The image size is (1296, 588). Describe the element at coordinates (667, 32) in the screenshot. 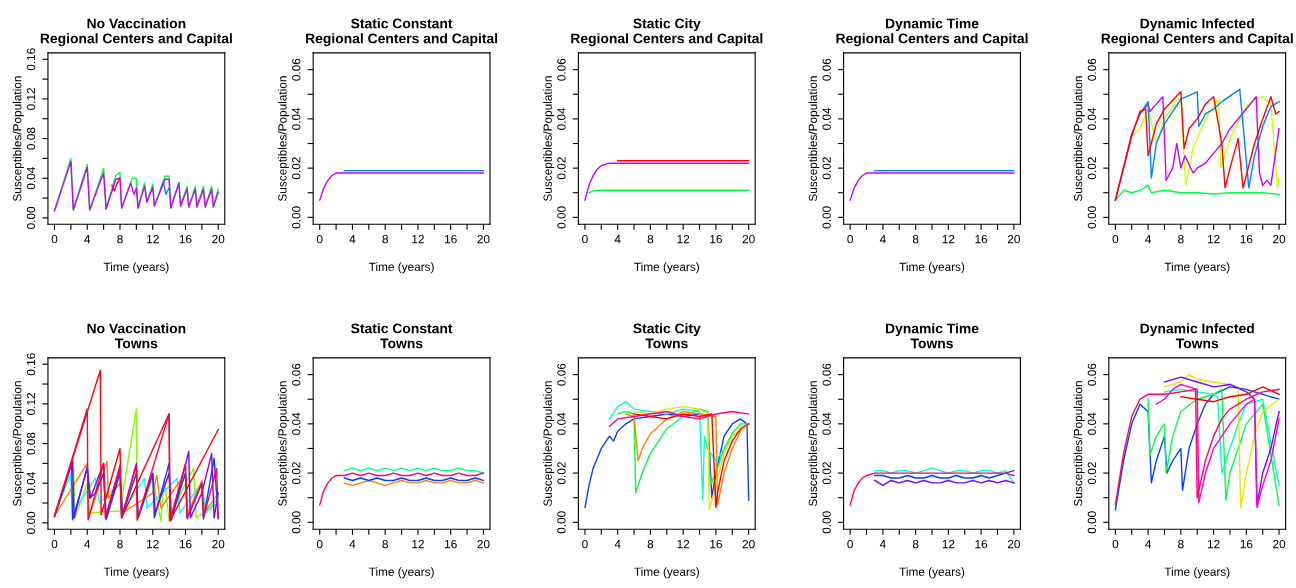

I see `chart-title: Static City Regional Centers and Capital` at that location.